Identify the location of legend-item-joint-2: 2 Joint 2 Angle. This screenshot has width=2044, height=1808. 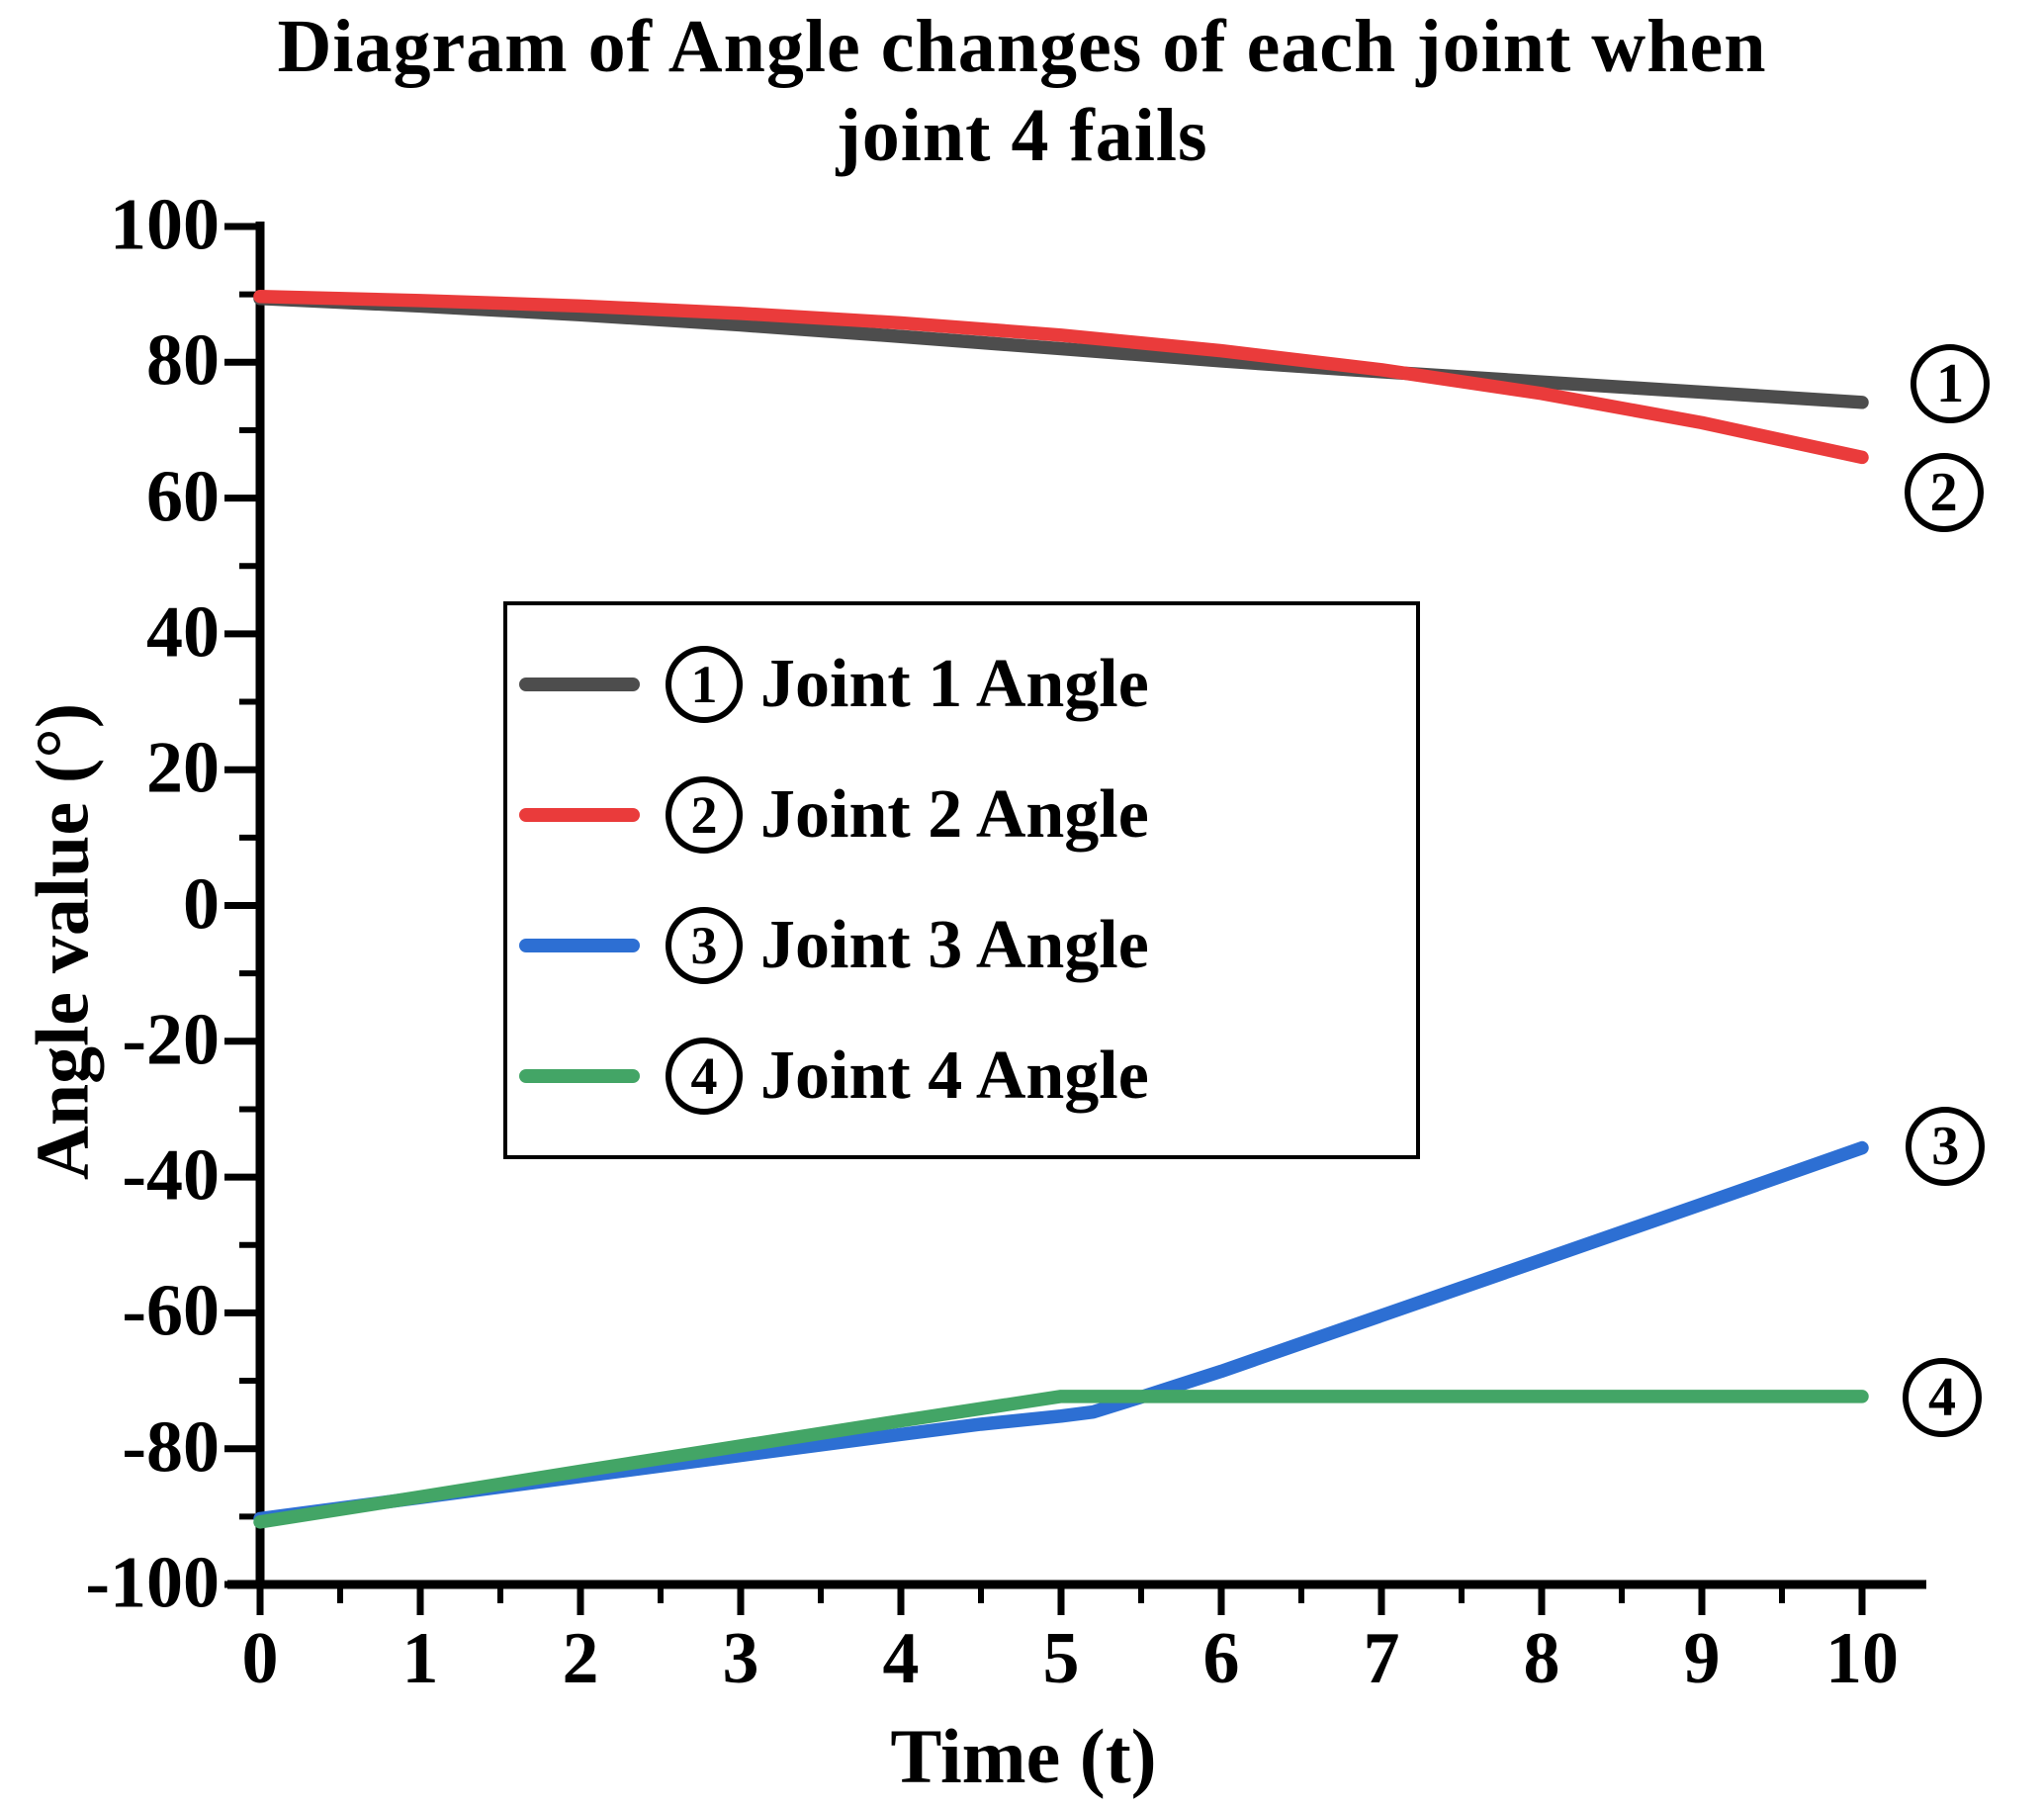
(963, 815).